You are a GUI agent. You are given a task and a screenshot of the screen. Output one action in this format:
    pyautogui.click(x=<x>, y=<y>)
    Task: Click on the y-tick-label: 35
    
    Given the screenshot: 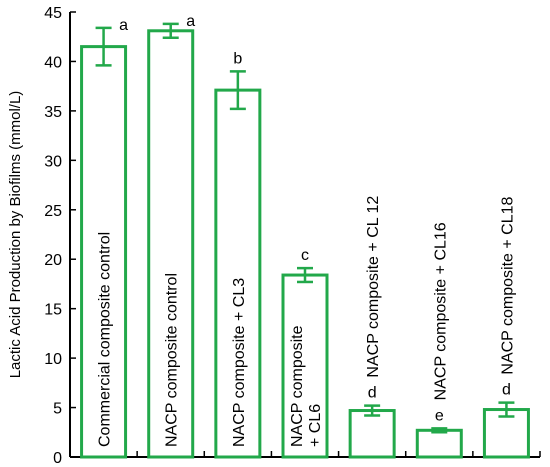 What is the action you would take?
    pyautogui.click(x=53, y=112)
    